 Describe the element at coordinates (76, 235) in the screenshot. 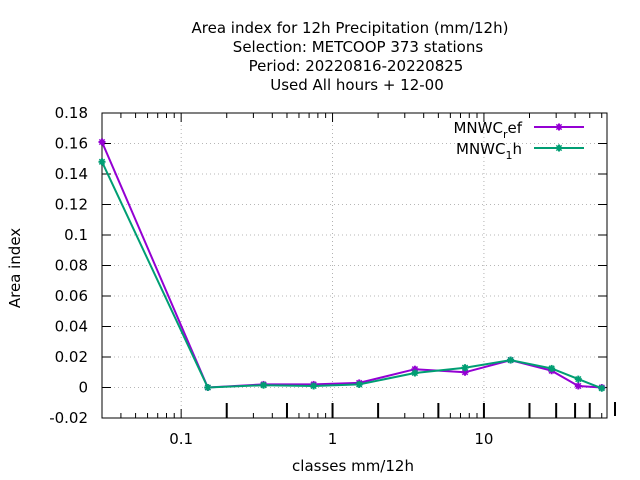

I see `y-tick-label: 0.1` at that location.